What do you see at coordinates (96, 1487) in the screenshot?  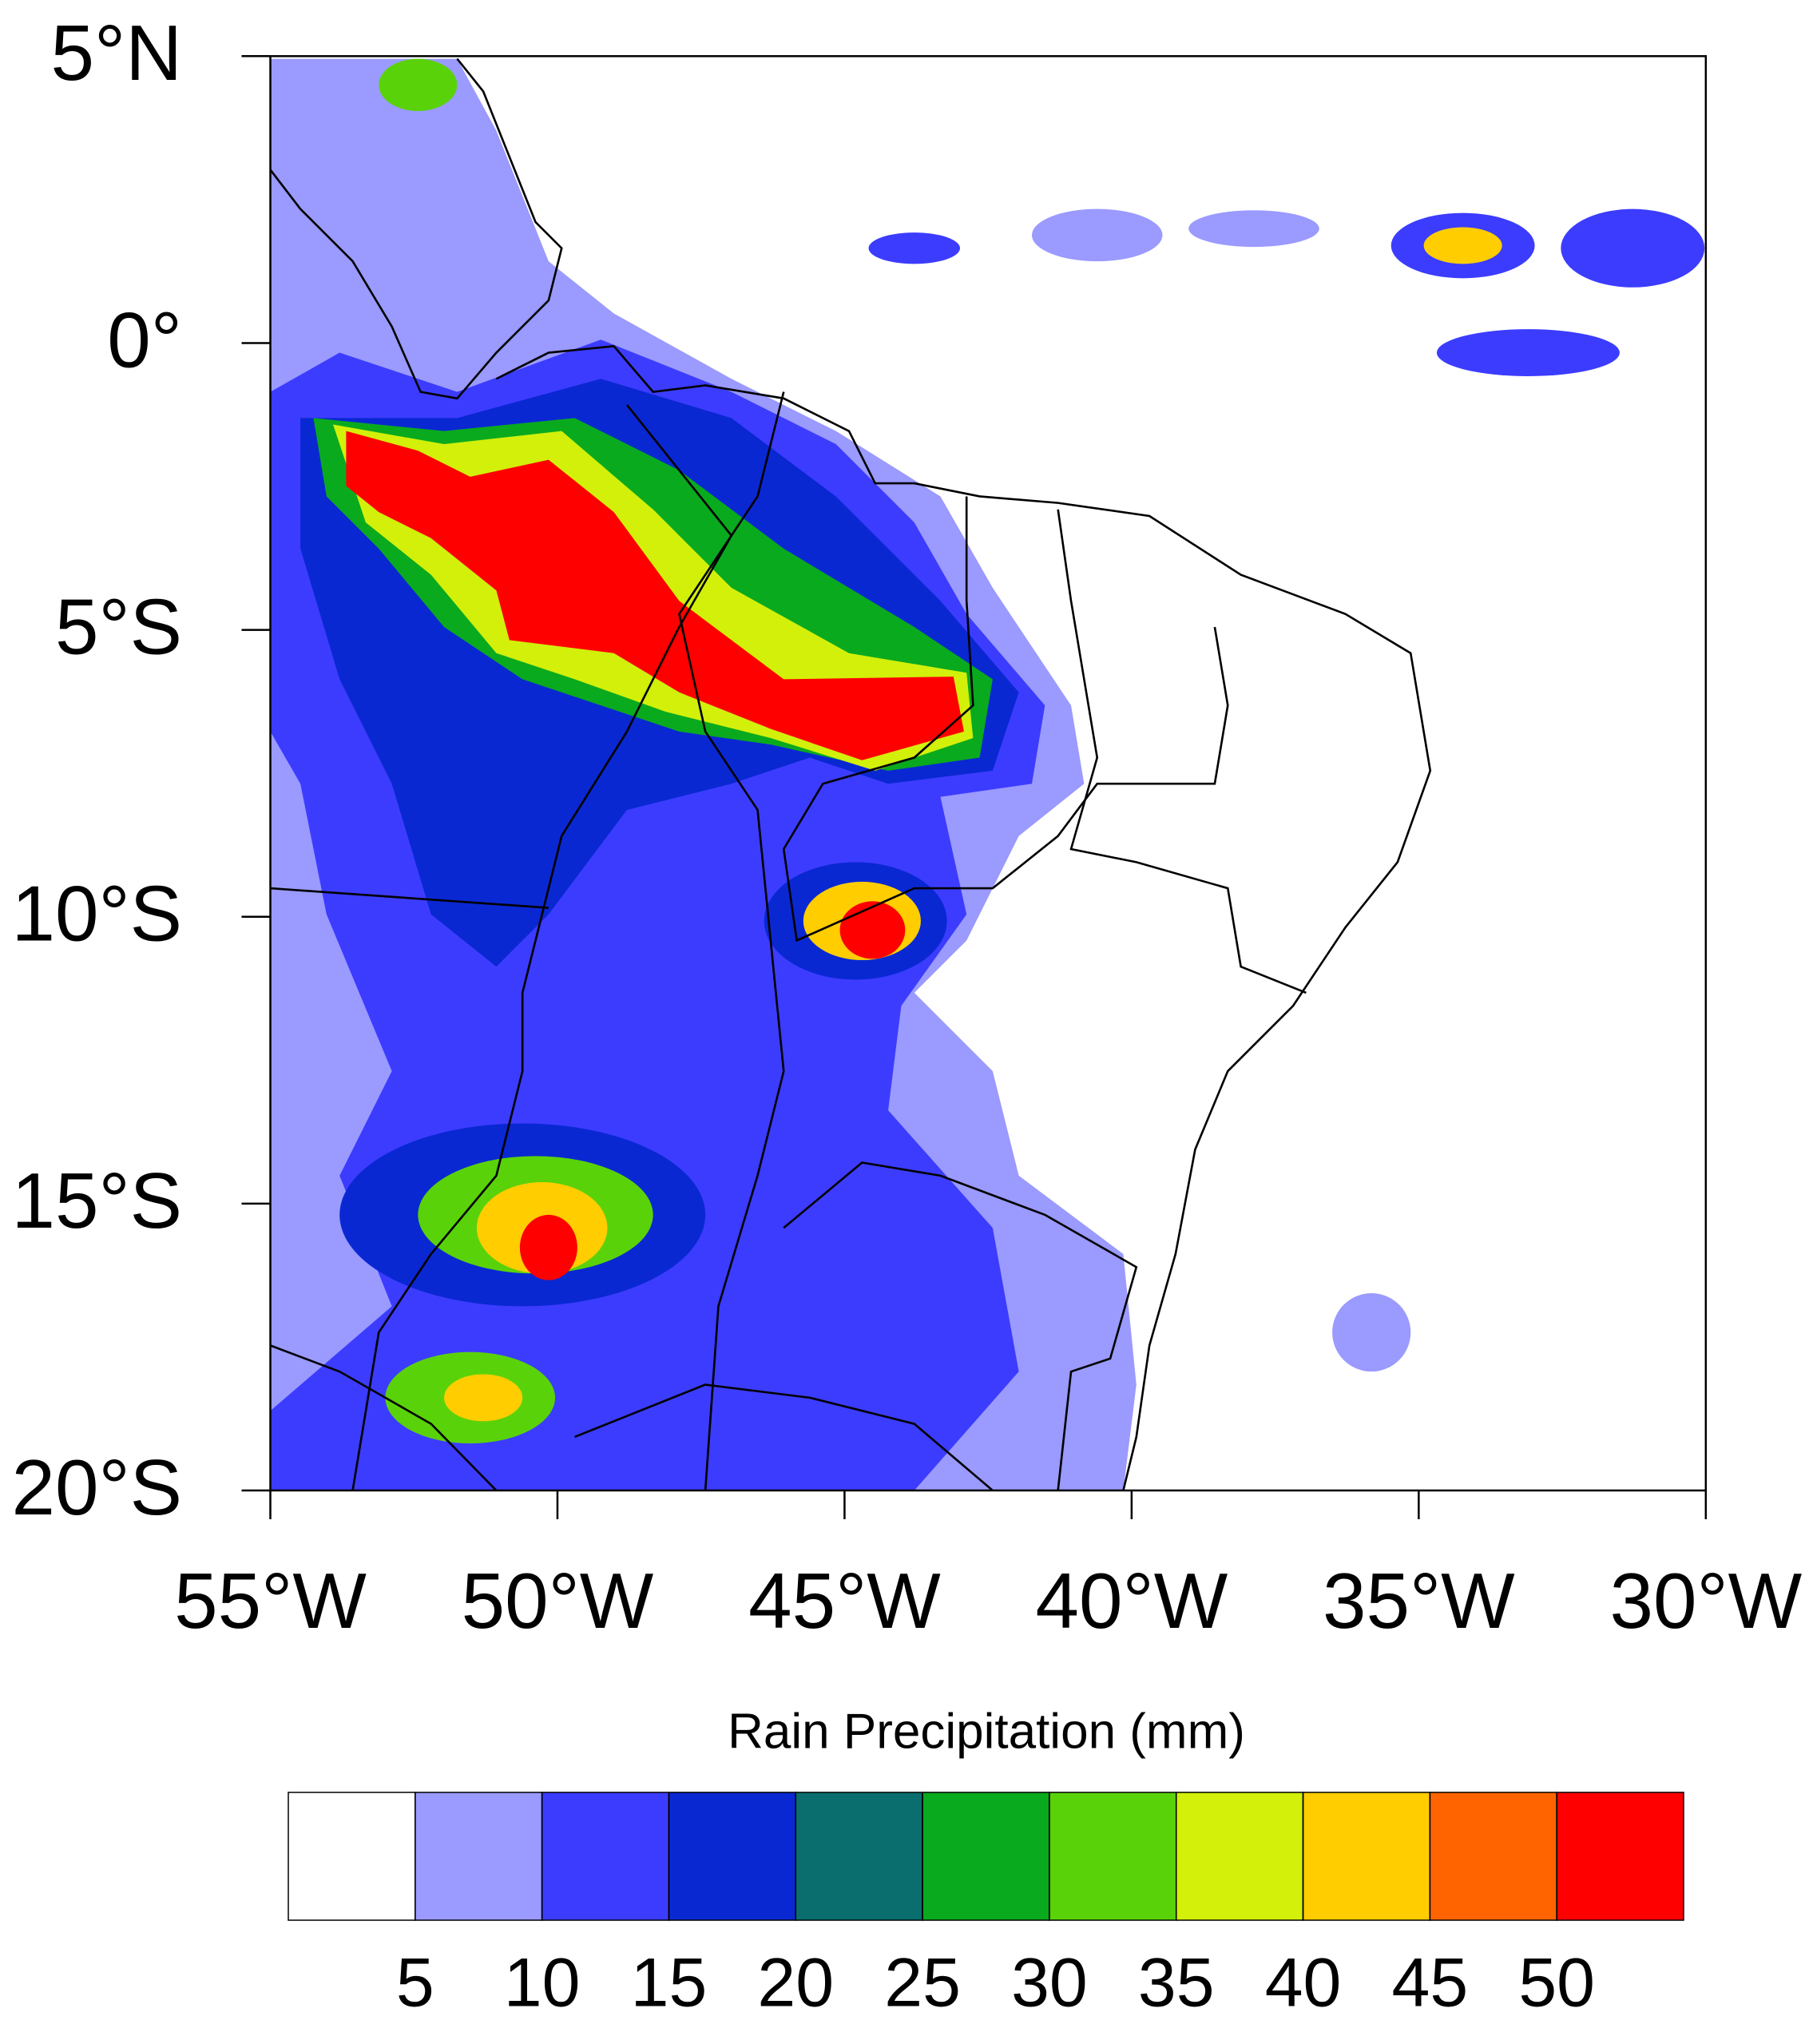 I see `y-tick-label: 20°S` at bounding box center [96, 1487].